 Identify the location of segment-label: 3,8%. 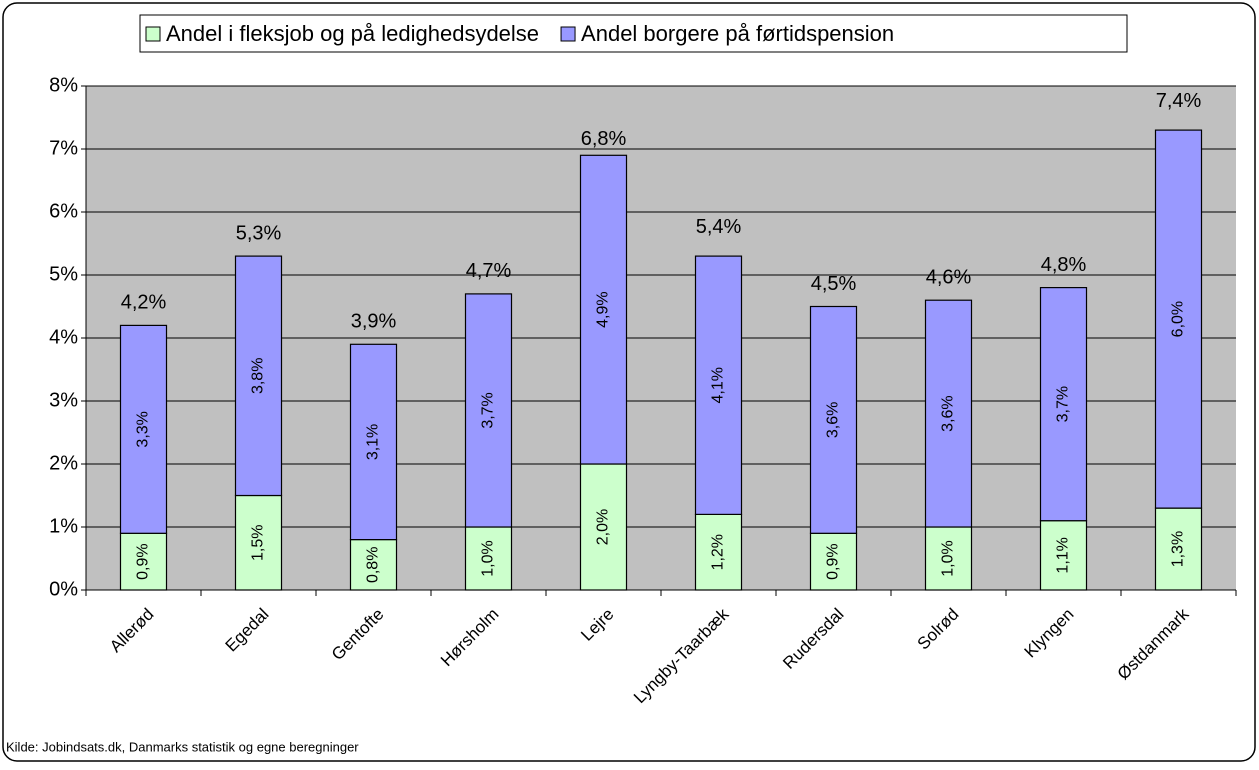
(258, 376).